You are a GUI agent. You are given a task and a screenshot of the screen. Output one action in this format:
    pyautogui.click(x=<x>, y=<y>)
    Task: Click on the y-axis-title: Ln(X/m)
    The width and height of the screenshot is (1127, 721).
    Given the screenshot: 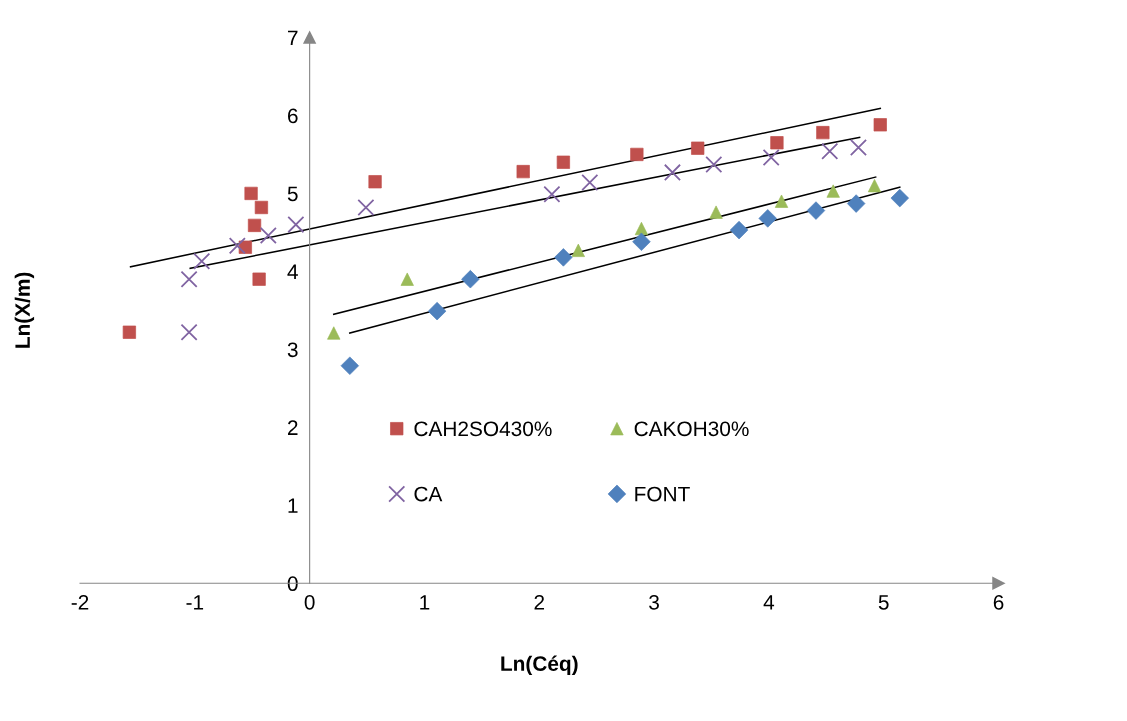 What is the action you would take?
    pyautogui.click(x=24, y=310)
    